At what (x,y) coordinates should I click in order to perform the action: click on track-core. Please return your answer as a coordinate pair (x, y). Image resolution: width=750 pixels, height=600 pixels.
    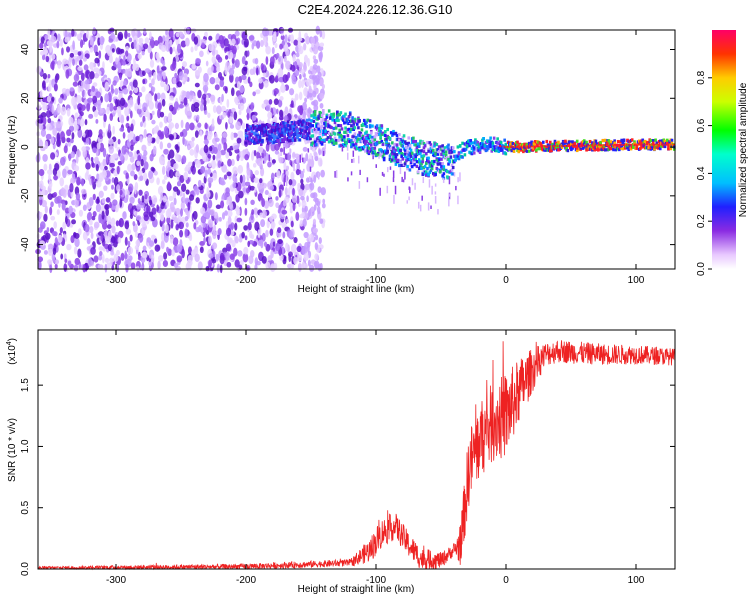
    Looking at the image, I should click on (545, 146).